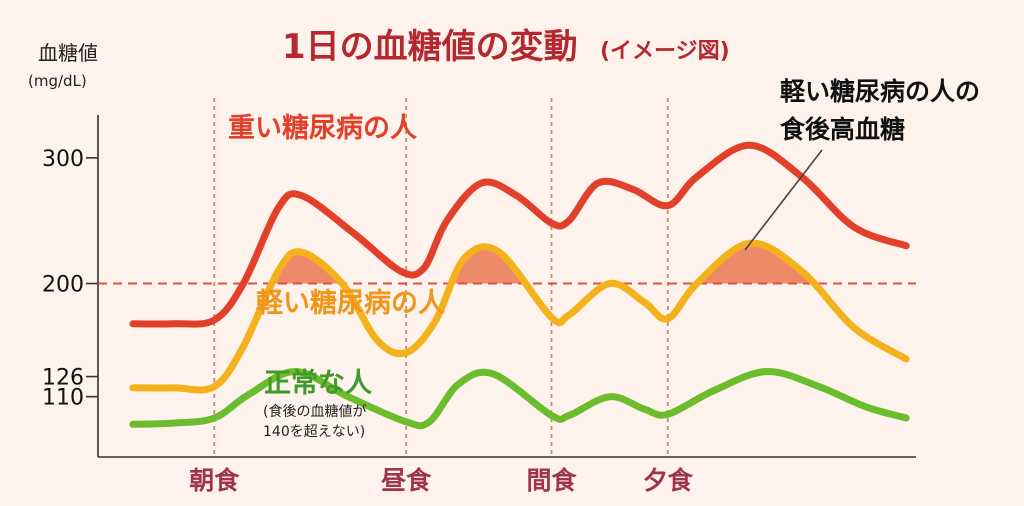 This screenshot has height=506, width=1024. What do you see at coordinates (63, 285) in the screenshot?
I see `y-tick-label-200: 200` at bounding box center [63, 285].